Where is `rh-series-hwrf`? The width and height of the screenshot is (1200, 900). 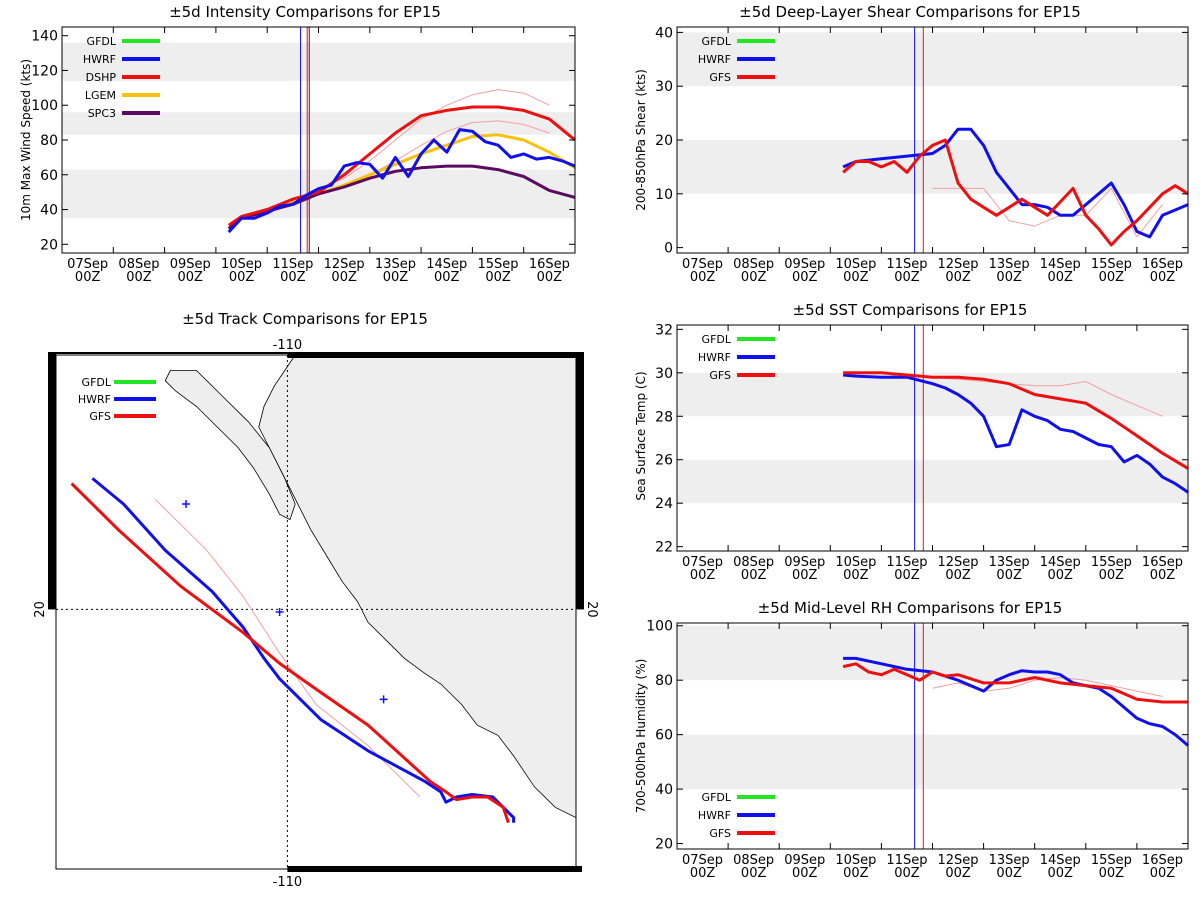 rh-series-hwrf is located at coordinates (1016, 701).